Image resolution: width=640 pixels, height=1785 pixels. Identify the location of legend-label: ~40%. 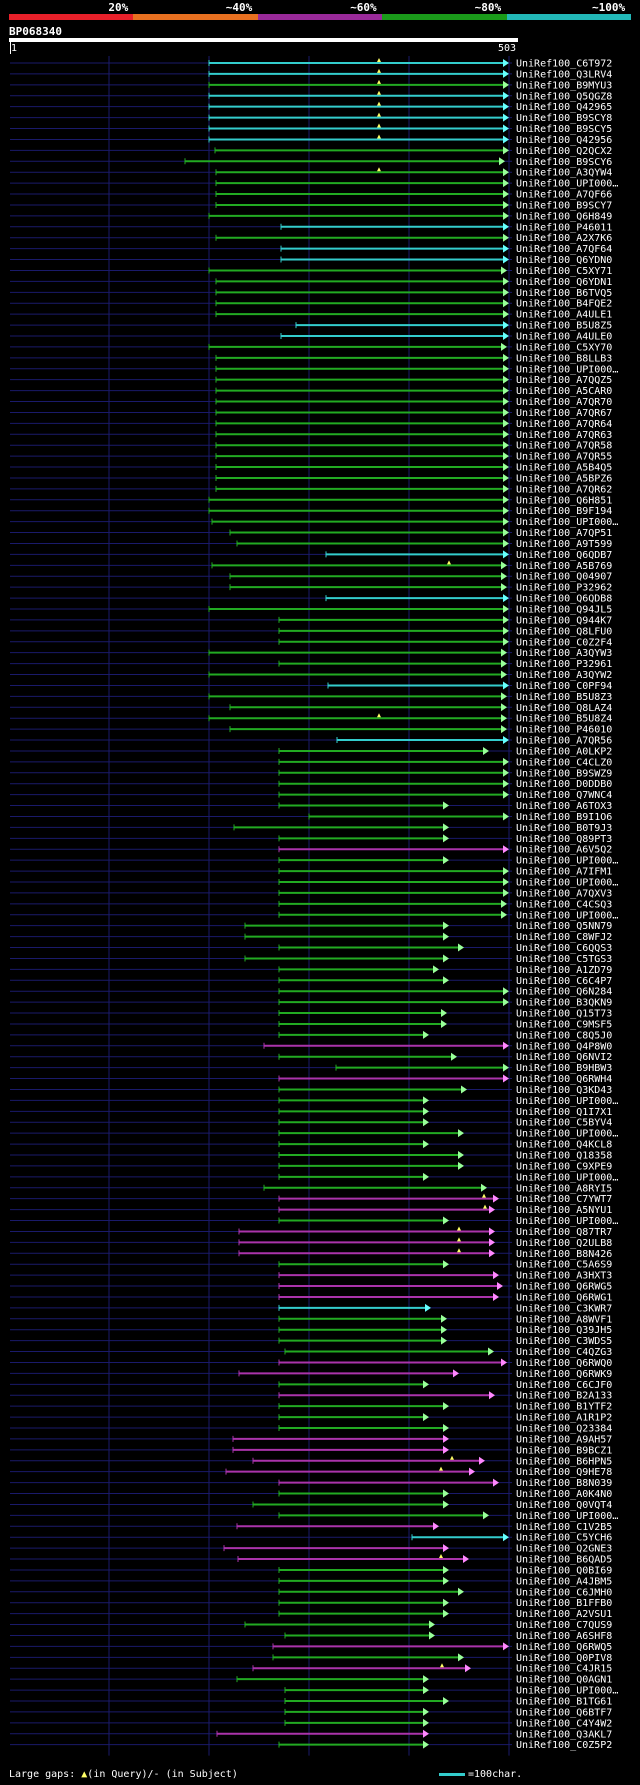
(239, 7).